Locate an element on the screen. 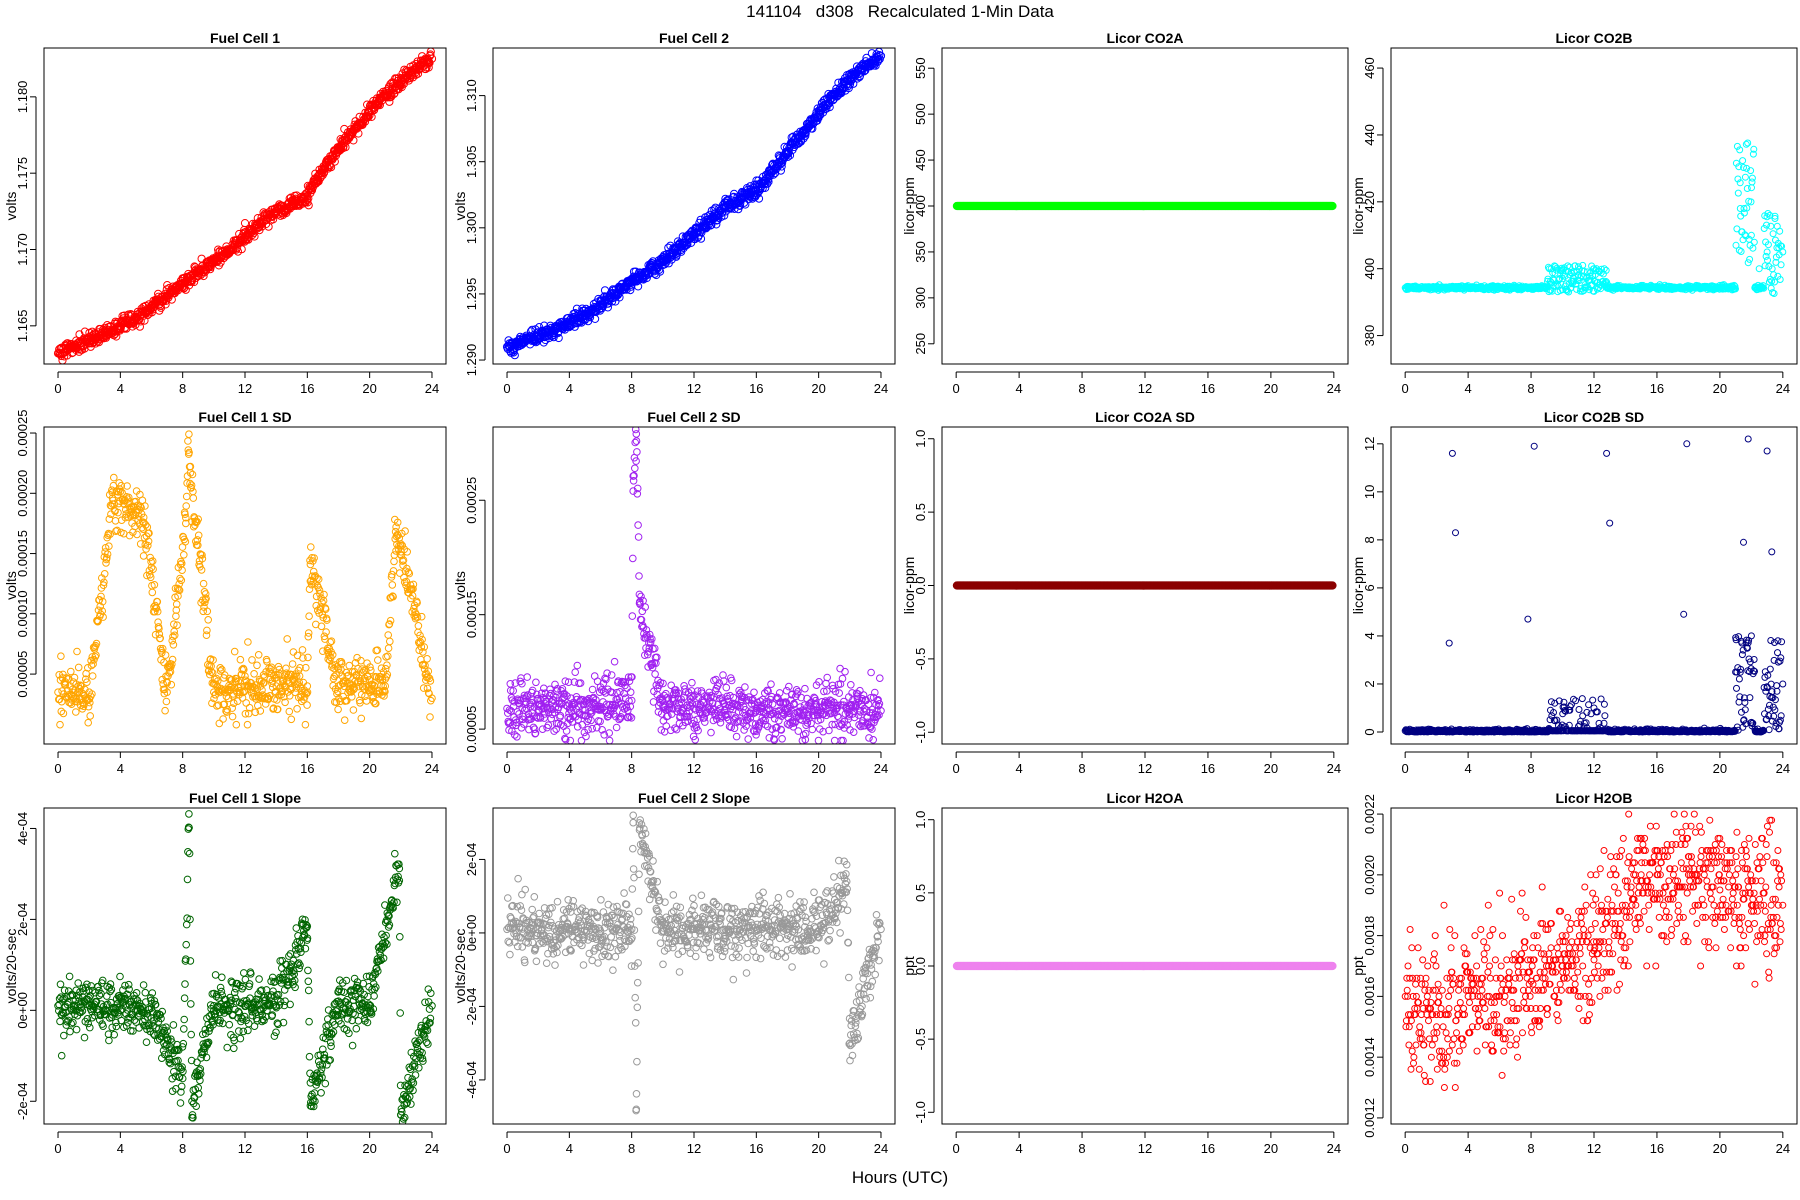 This screenshot has height=1200, width=1800. y-axis-label: licor-ppm is located at coordinates (909, 206).